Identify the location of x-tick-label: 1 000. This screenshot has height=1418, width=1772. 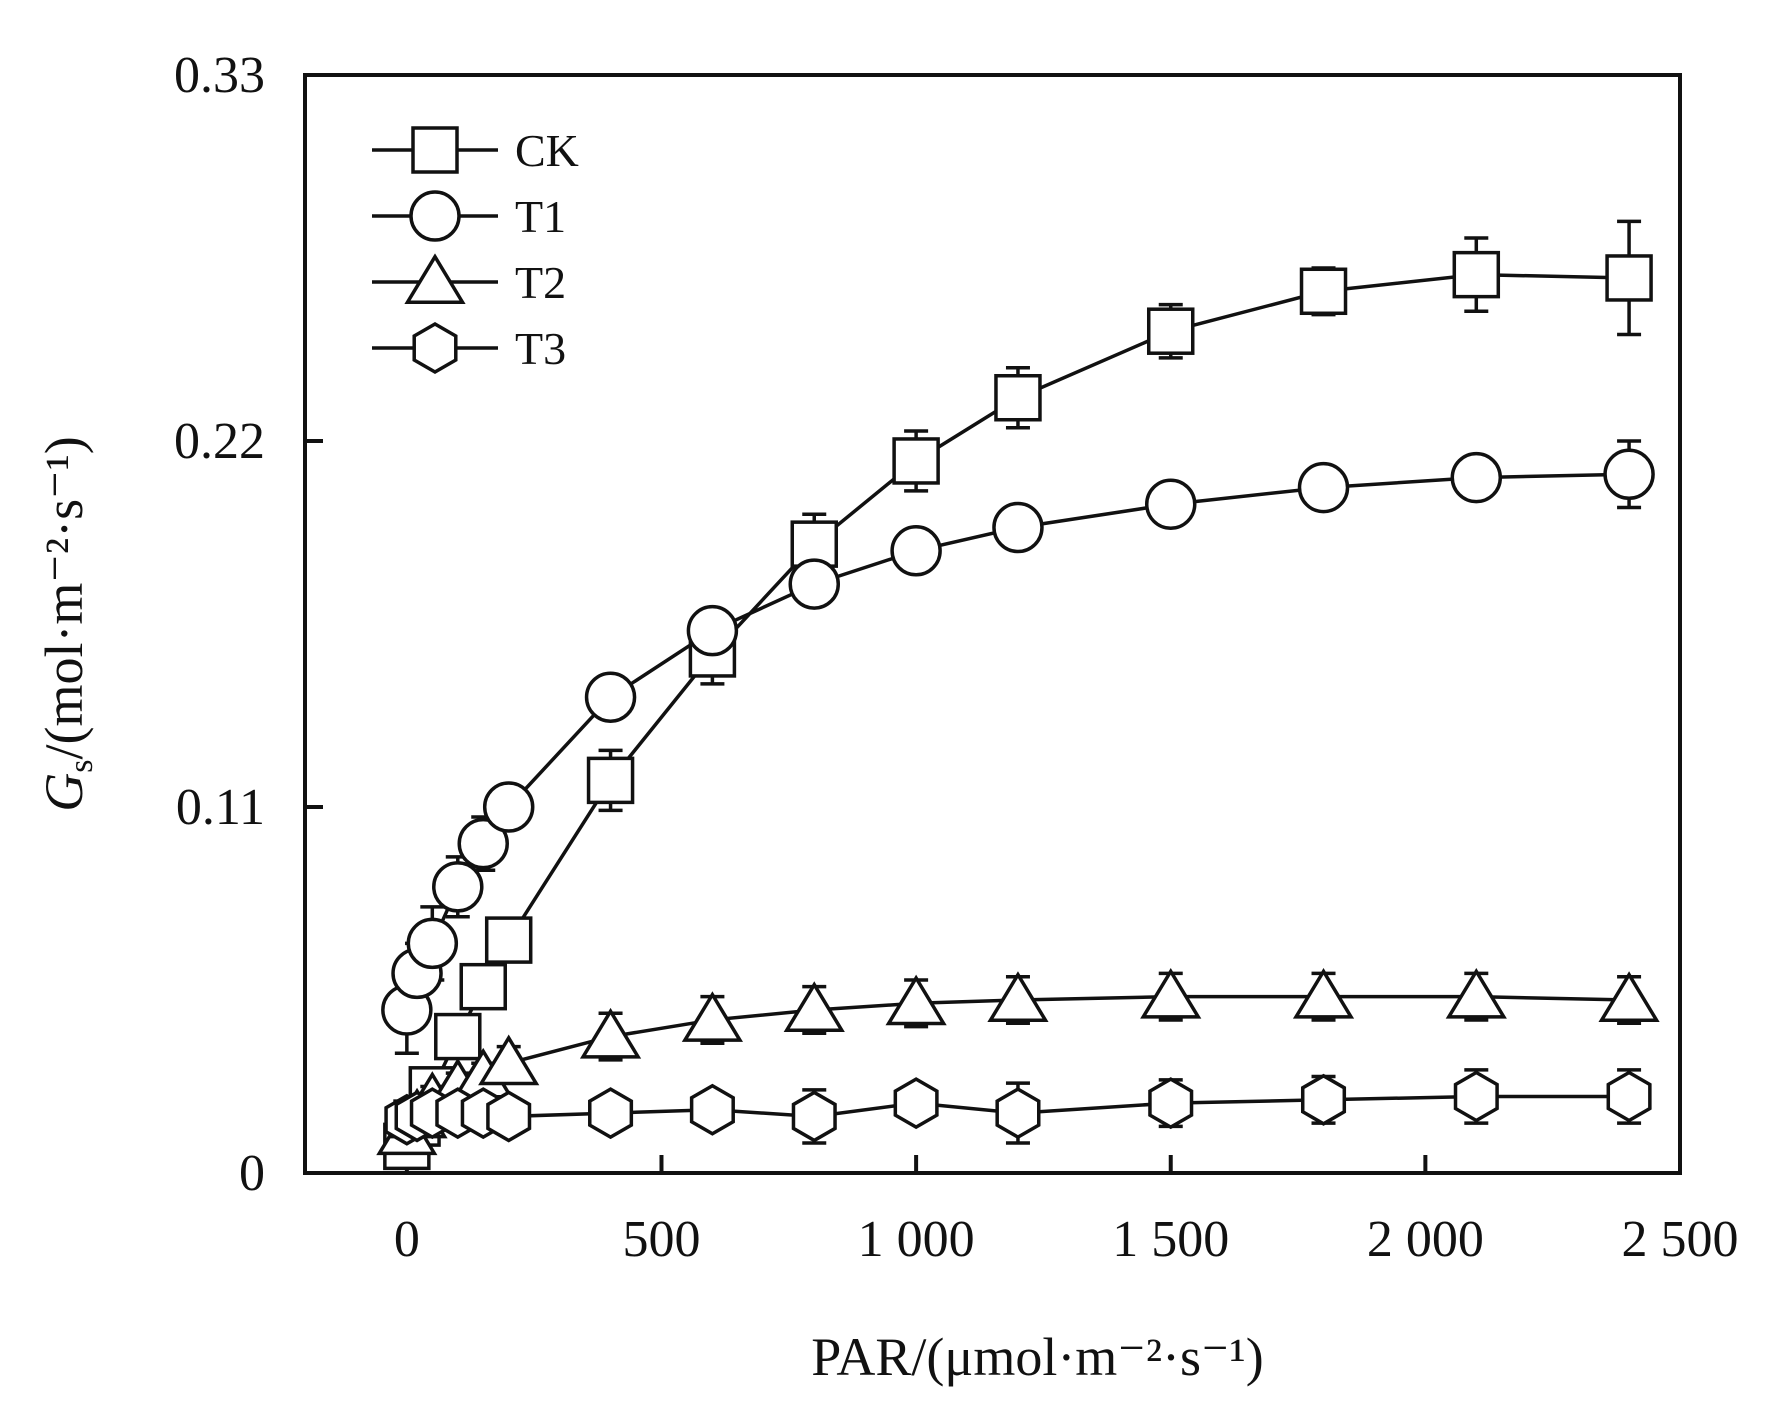
(916, 1239).